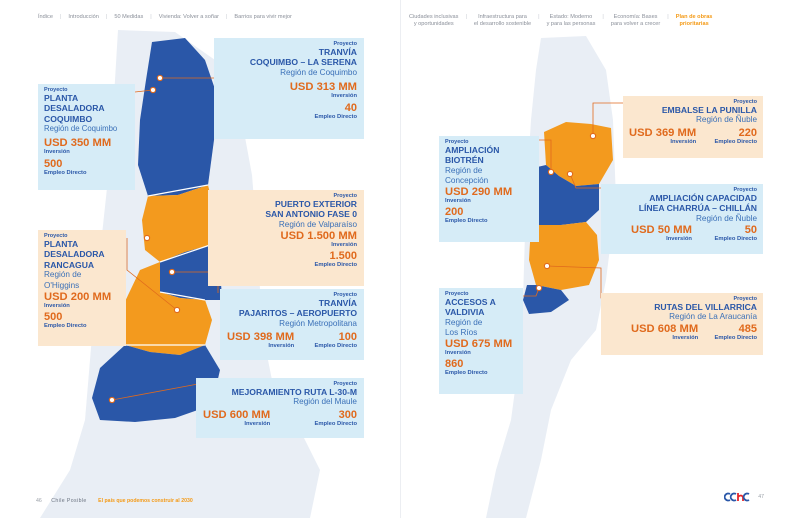 This screenshot has width=800, height=518. What do you see at coordinates (454, 212) in the screenshot?
I see `project-jobs: 200` at bounding box center [454, 212].